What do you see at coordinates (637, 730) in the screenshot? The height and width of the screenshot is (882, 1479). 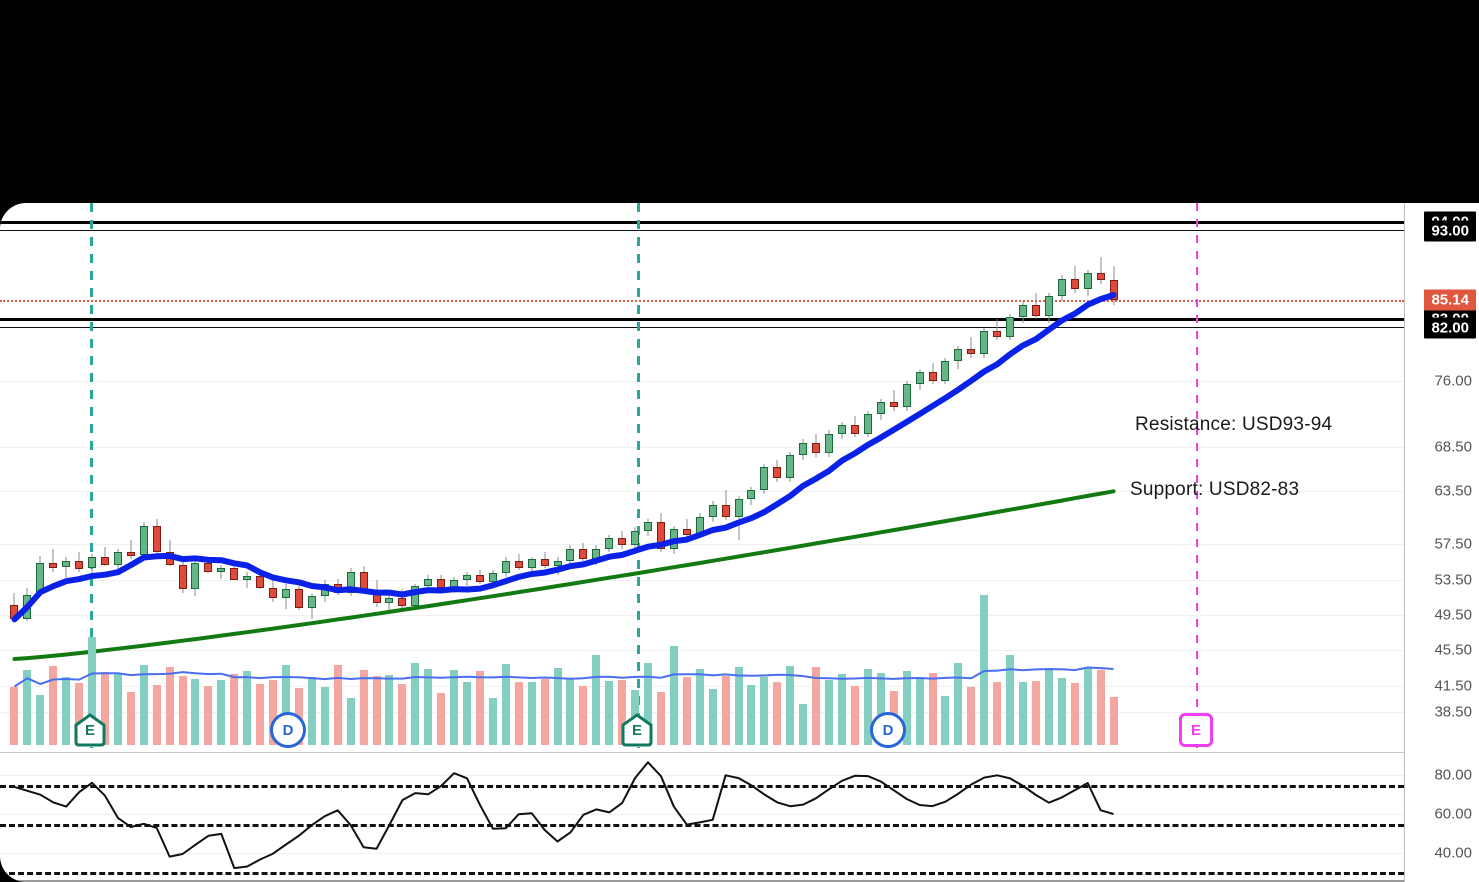 I see `earnings-marker: E` at bounding box center [637, 730].